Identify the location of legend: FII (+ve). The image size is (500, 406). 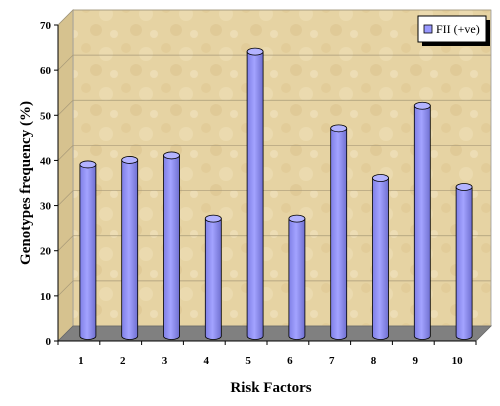
(453, 30).